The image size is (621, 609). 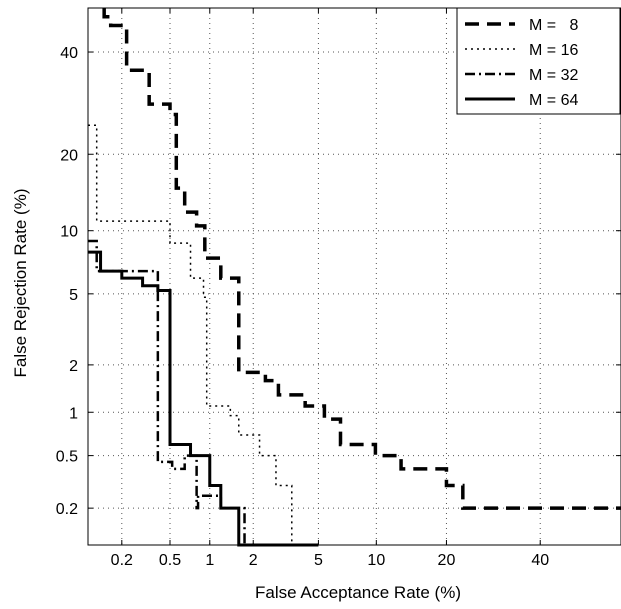 What do you see at coordinates (73, 366) in the screenshot?
I see `y-tick-label: 2` at bounding box center [73, 366].